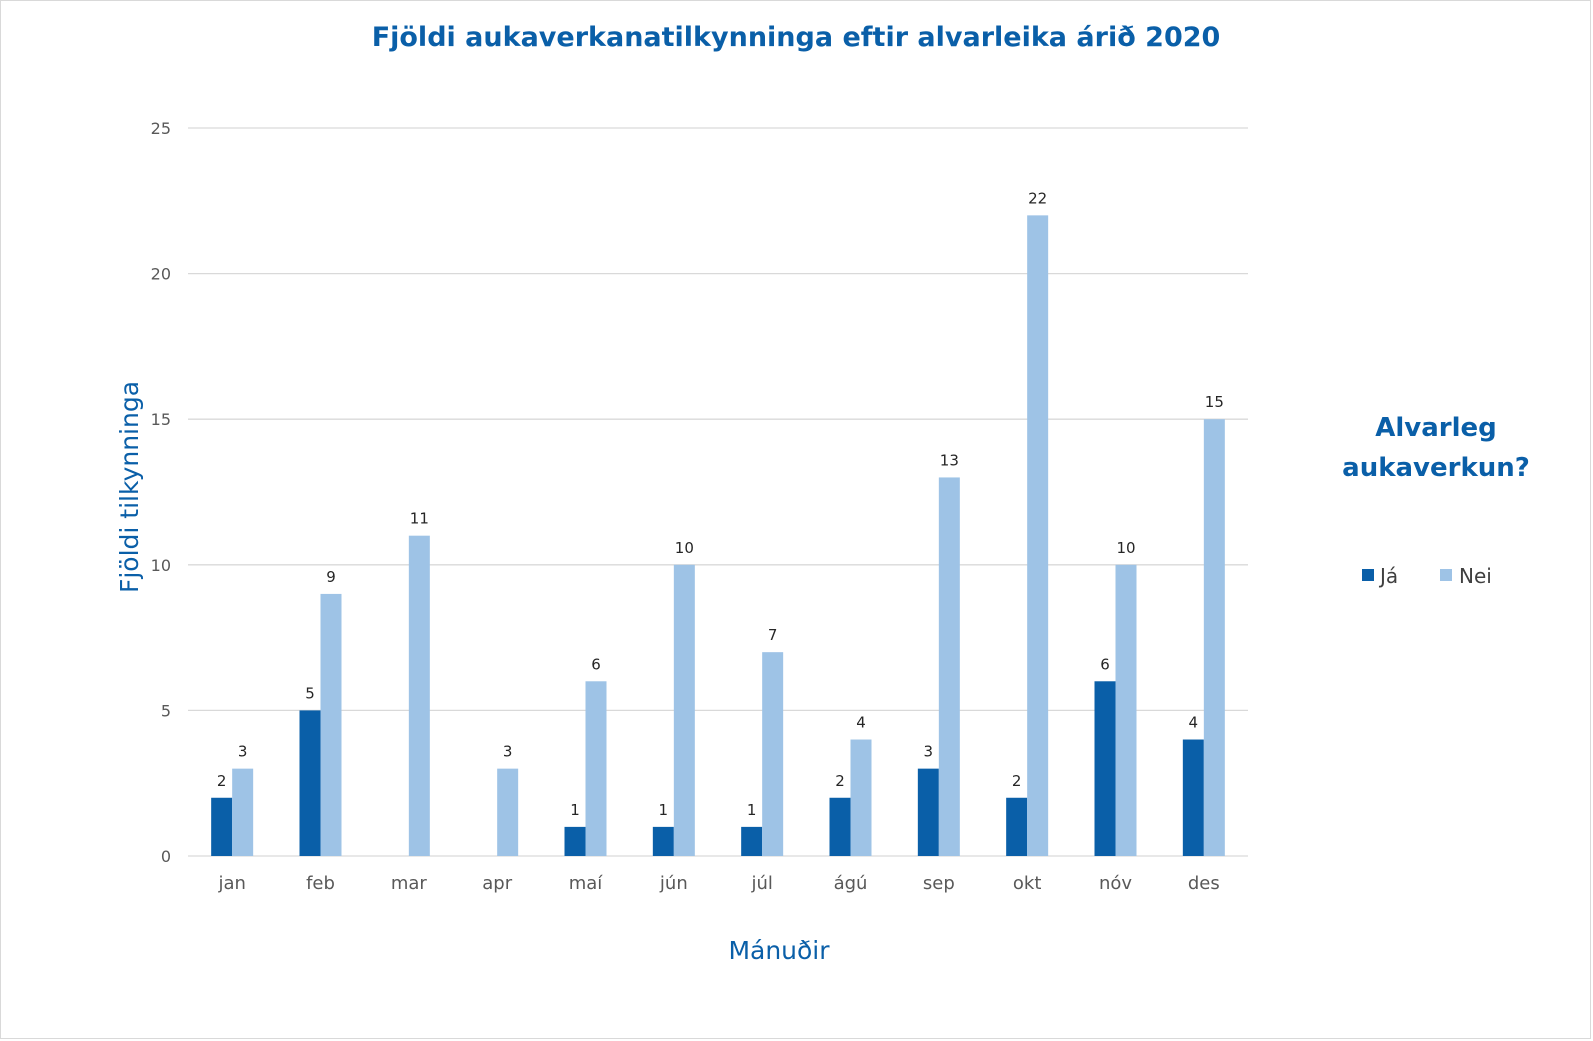  Describe the element at coordinates (1126, 710) in the screenshot. I see `bar-1-nóv` at that location.